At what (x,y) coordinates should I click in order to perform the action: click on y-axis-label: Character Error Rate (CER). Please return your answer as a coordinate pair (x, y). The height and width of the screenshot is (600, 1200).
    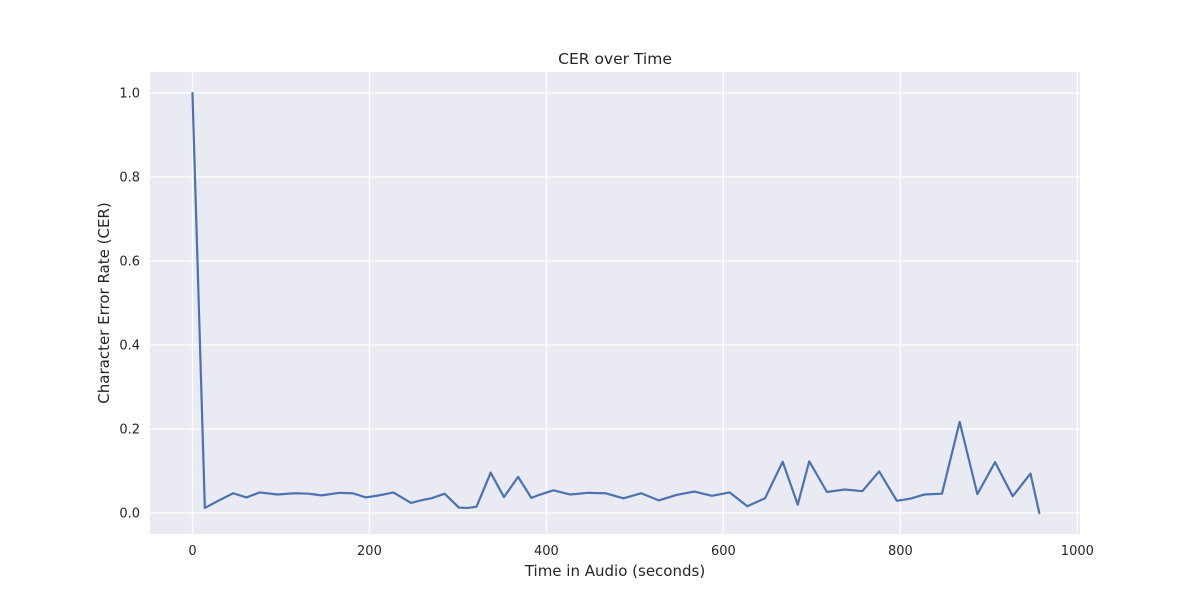
    Looking at the image, I should click on (104, 302).